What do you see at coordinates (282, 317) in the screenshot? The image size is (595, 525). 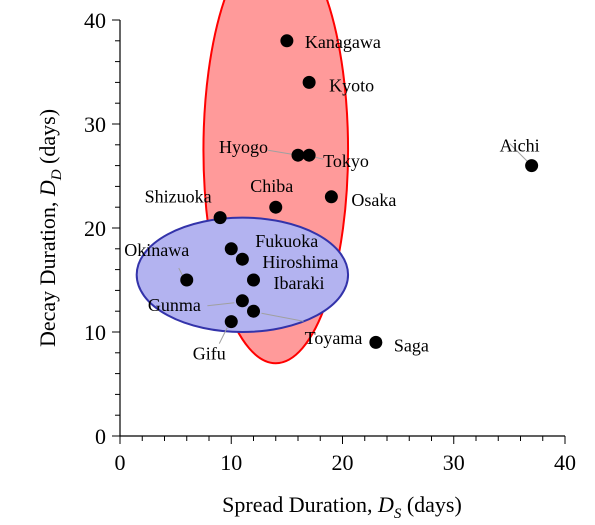 I see `leader-line-toyama` at bounding box center [282, 317].